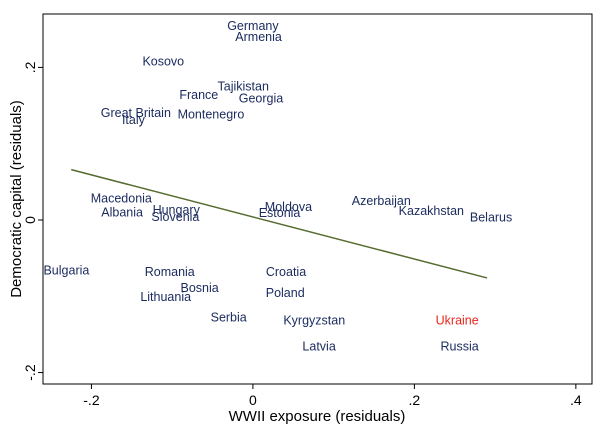 This screenshot has width=600, height=431. I want to click on point-label-montenegro: Montenegro, so click(211, 115).